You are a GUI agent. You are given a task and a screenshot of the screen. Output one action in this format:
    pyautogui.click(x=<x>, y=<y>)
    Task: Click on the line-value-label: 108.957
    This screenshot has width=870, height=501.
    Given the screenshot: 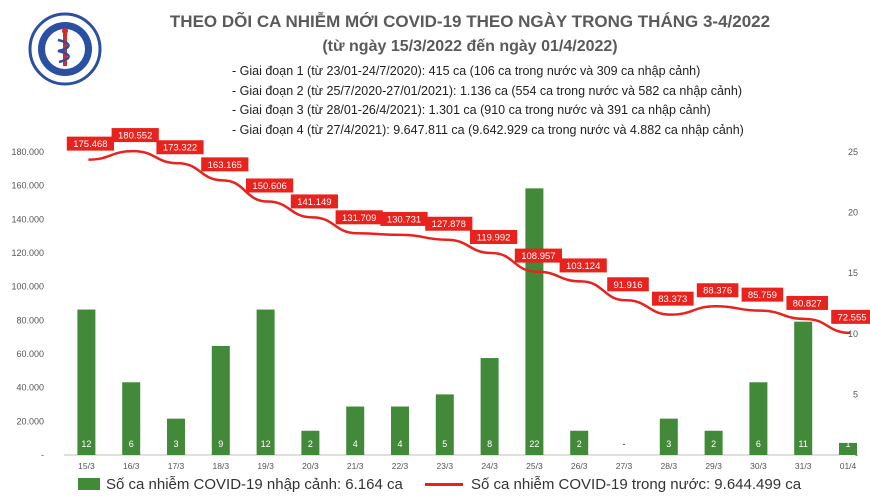 What is the action you would take?
    pyautogui.click(x=538, y=256)
    